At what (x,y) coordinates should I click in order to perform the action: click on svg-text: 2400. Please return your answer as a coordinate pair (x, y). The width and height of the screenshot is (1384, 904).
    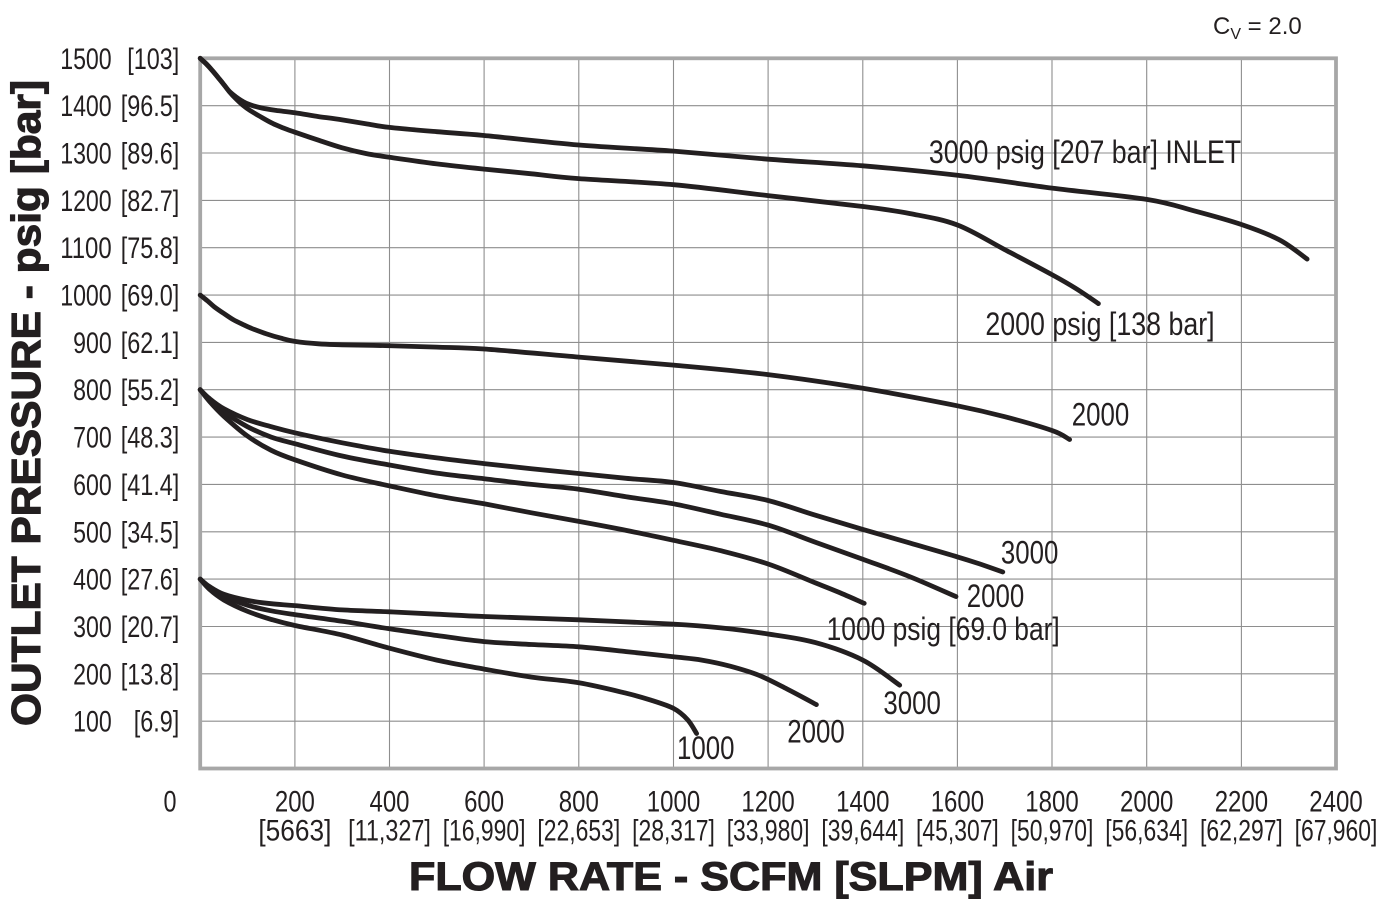
    Looking at the image, I should click on (1335, 802).